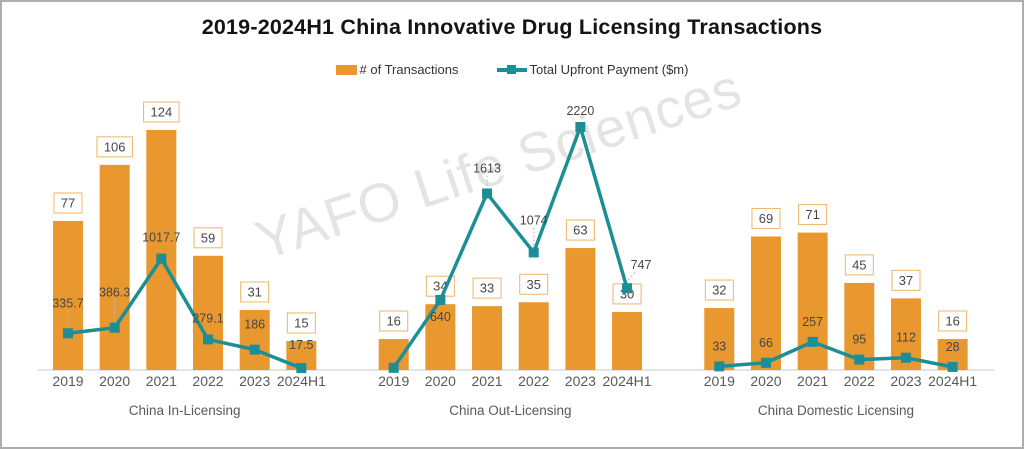 The width and height of the screenshot is (1024, 449). Describe the element at coordinates (953, 347) in the screenshot. I see `upfront-value-label: 28` at that location.